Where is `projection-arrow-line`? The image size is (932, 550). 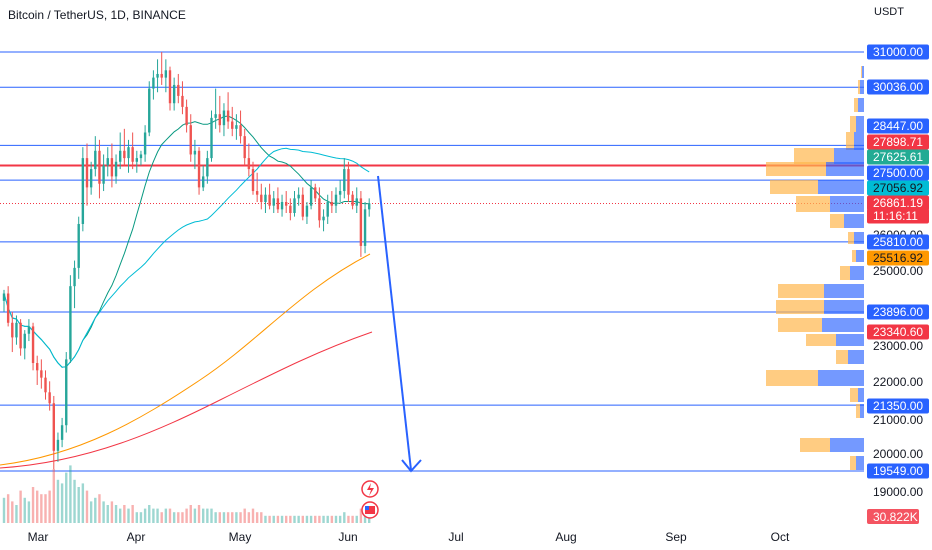
projection-arrow-line is located at coordinates (394, 323).